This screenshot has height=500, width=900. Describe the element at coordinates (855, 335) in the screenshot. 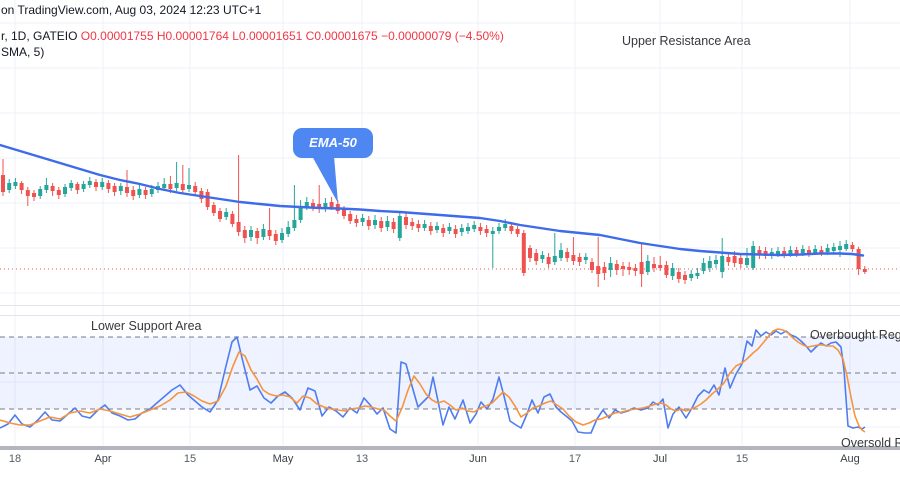

I see `overbought-region-label: Overbought Region` at that location.